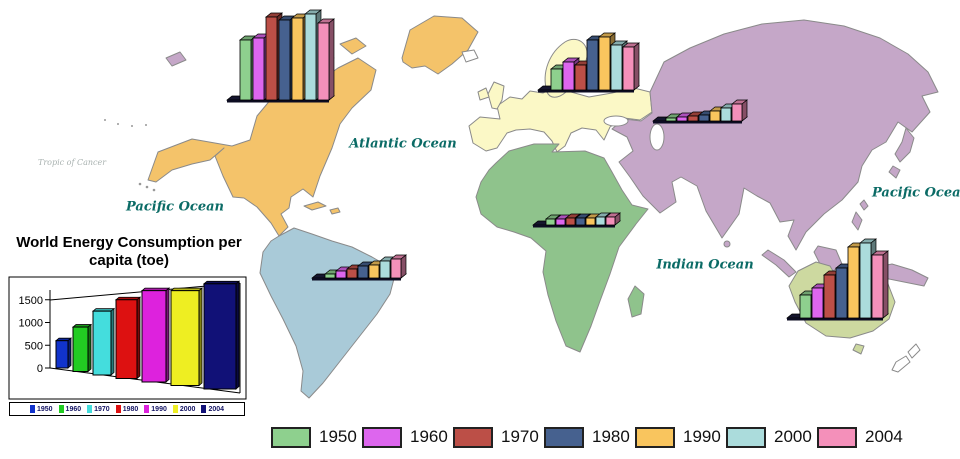 This screenshot has width=960, height=459. Describe the element at coordinates (314, 437) in the screenshot. I see `legend-item: 1950` at that location.